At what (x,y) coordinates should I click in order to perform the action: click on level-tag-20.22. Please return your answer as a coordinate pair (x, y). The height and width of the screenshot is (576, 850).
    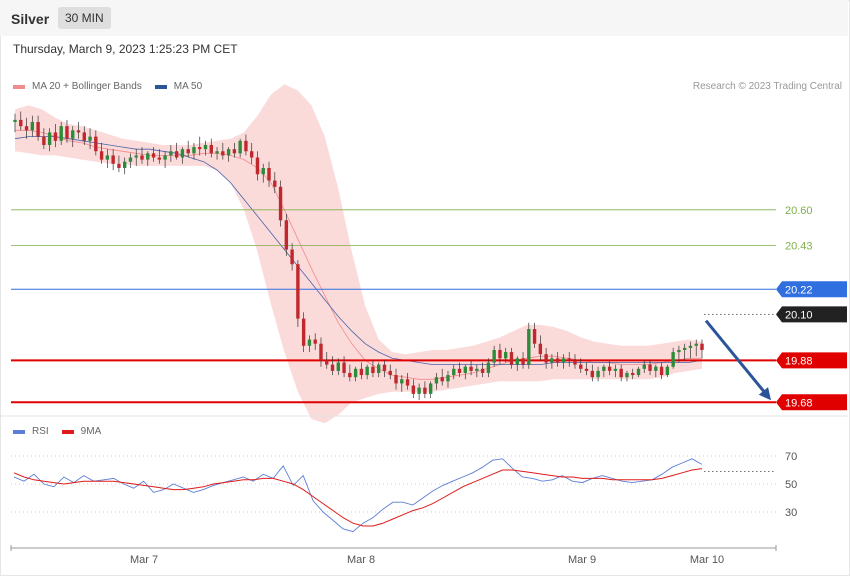
    Looking at the image, I should click on (811, 289).